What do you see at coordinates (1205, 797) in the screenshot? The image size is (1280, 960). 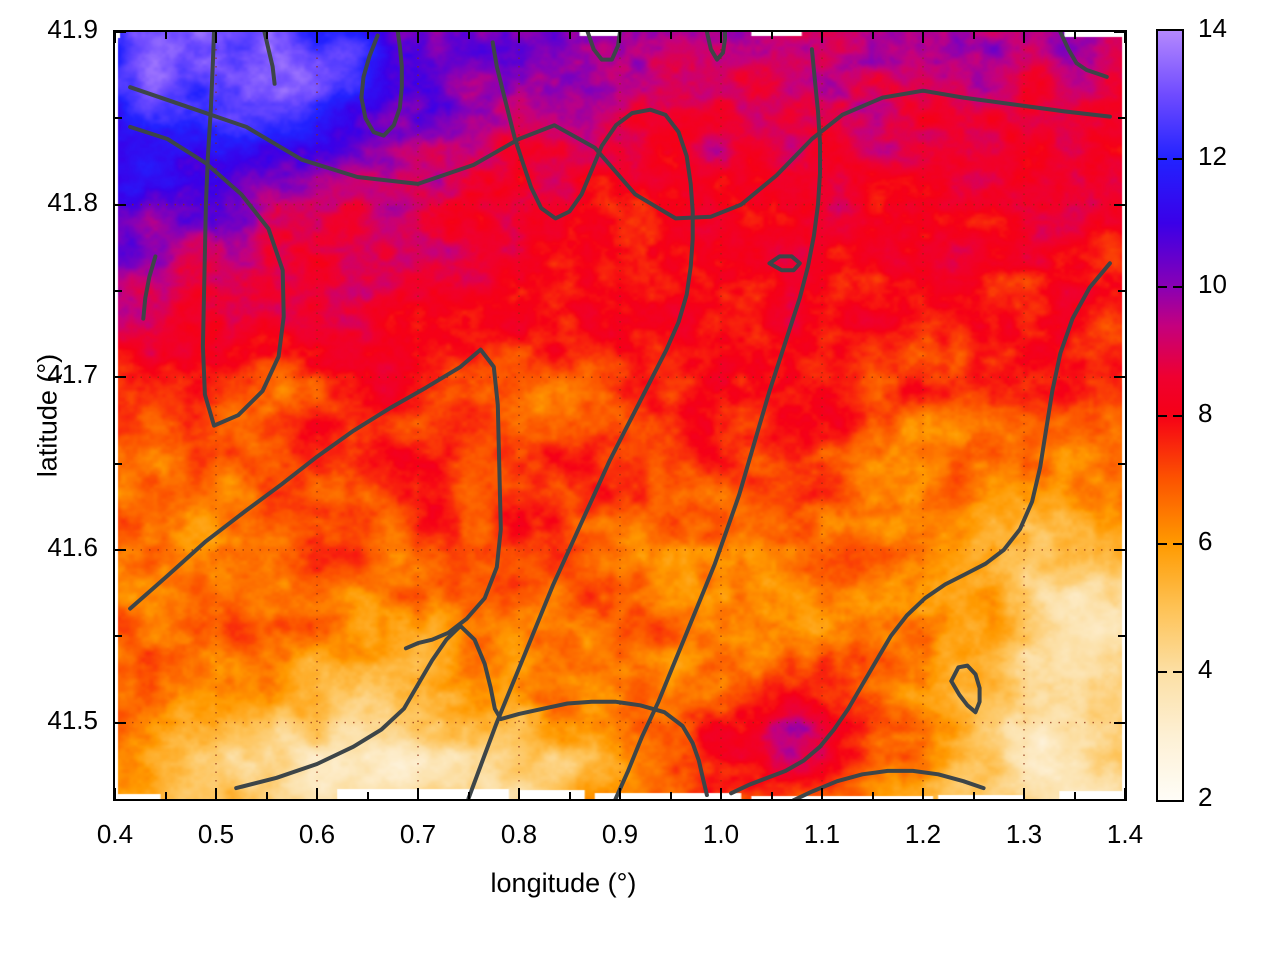 I see `colorbar-tick-label: 2` at bounding box center [1205, 797].